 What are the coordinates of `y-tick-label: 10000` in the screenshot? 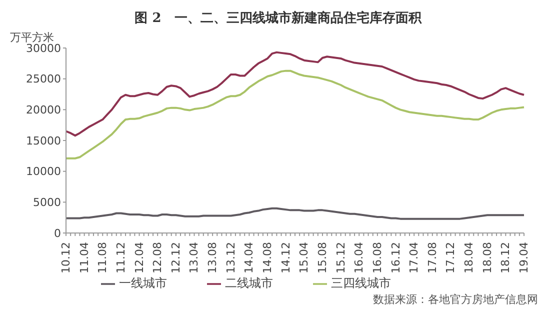 It's located at (43, 171).